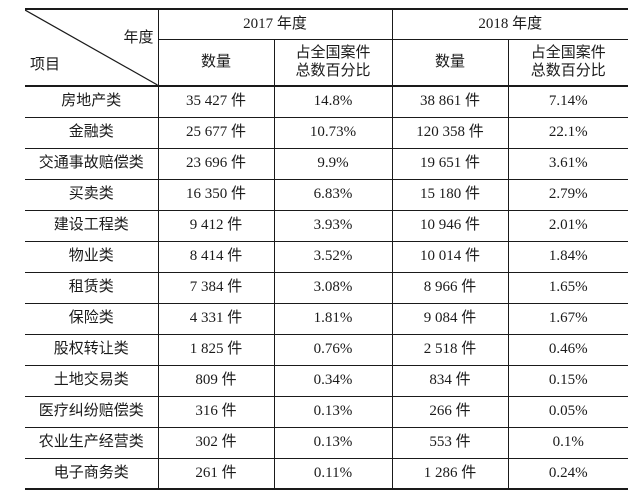 The image size is (639, 501). I want to click on pct-2017-cell: 3.93%, so click(333, 226).